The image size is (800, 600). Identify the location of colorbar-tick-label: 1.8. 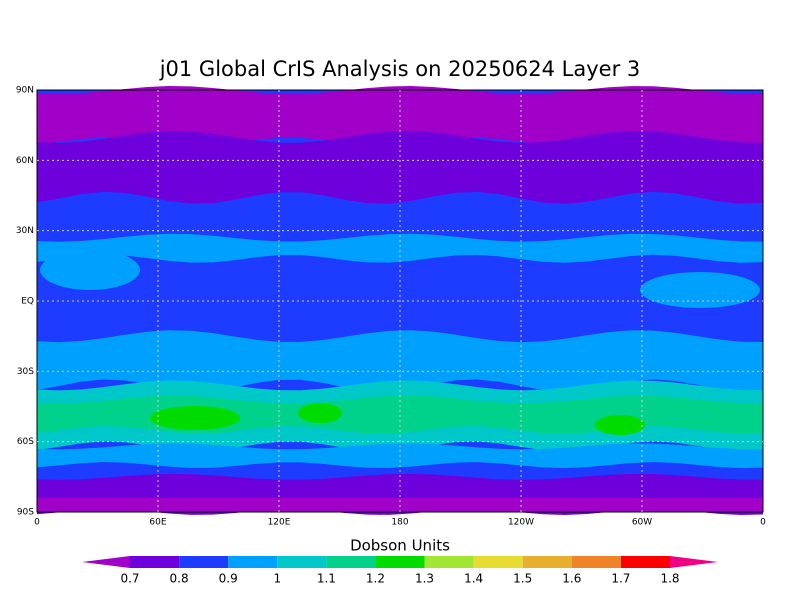
(669, 579).